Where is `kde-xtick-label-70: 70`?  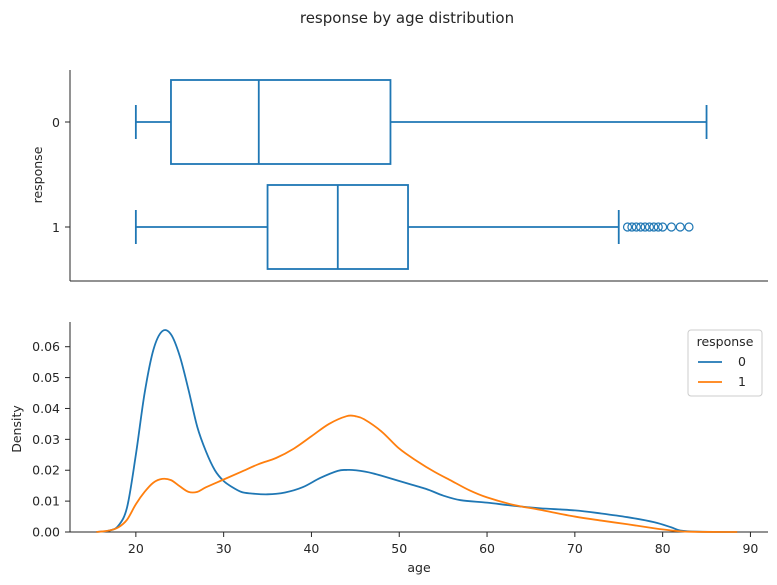
kde-xtick-label-70: 70 is located at coordinates (575, 548).